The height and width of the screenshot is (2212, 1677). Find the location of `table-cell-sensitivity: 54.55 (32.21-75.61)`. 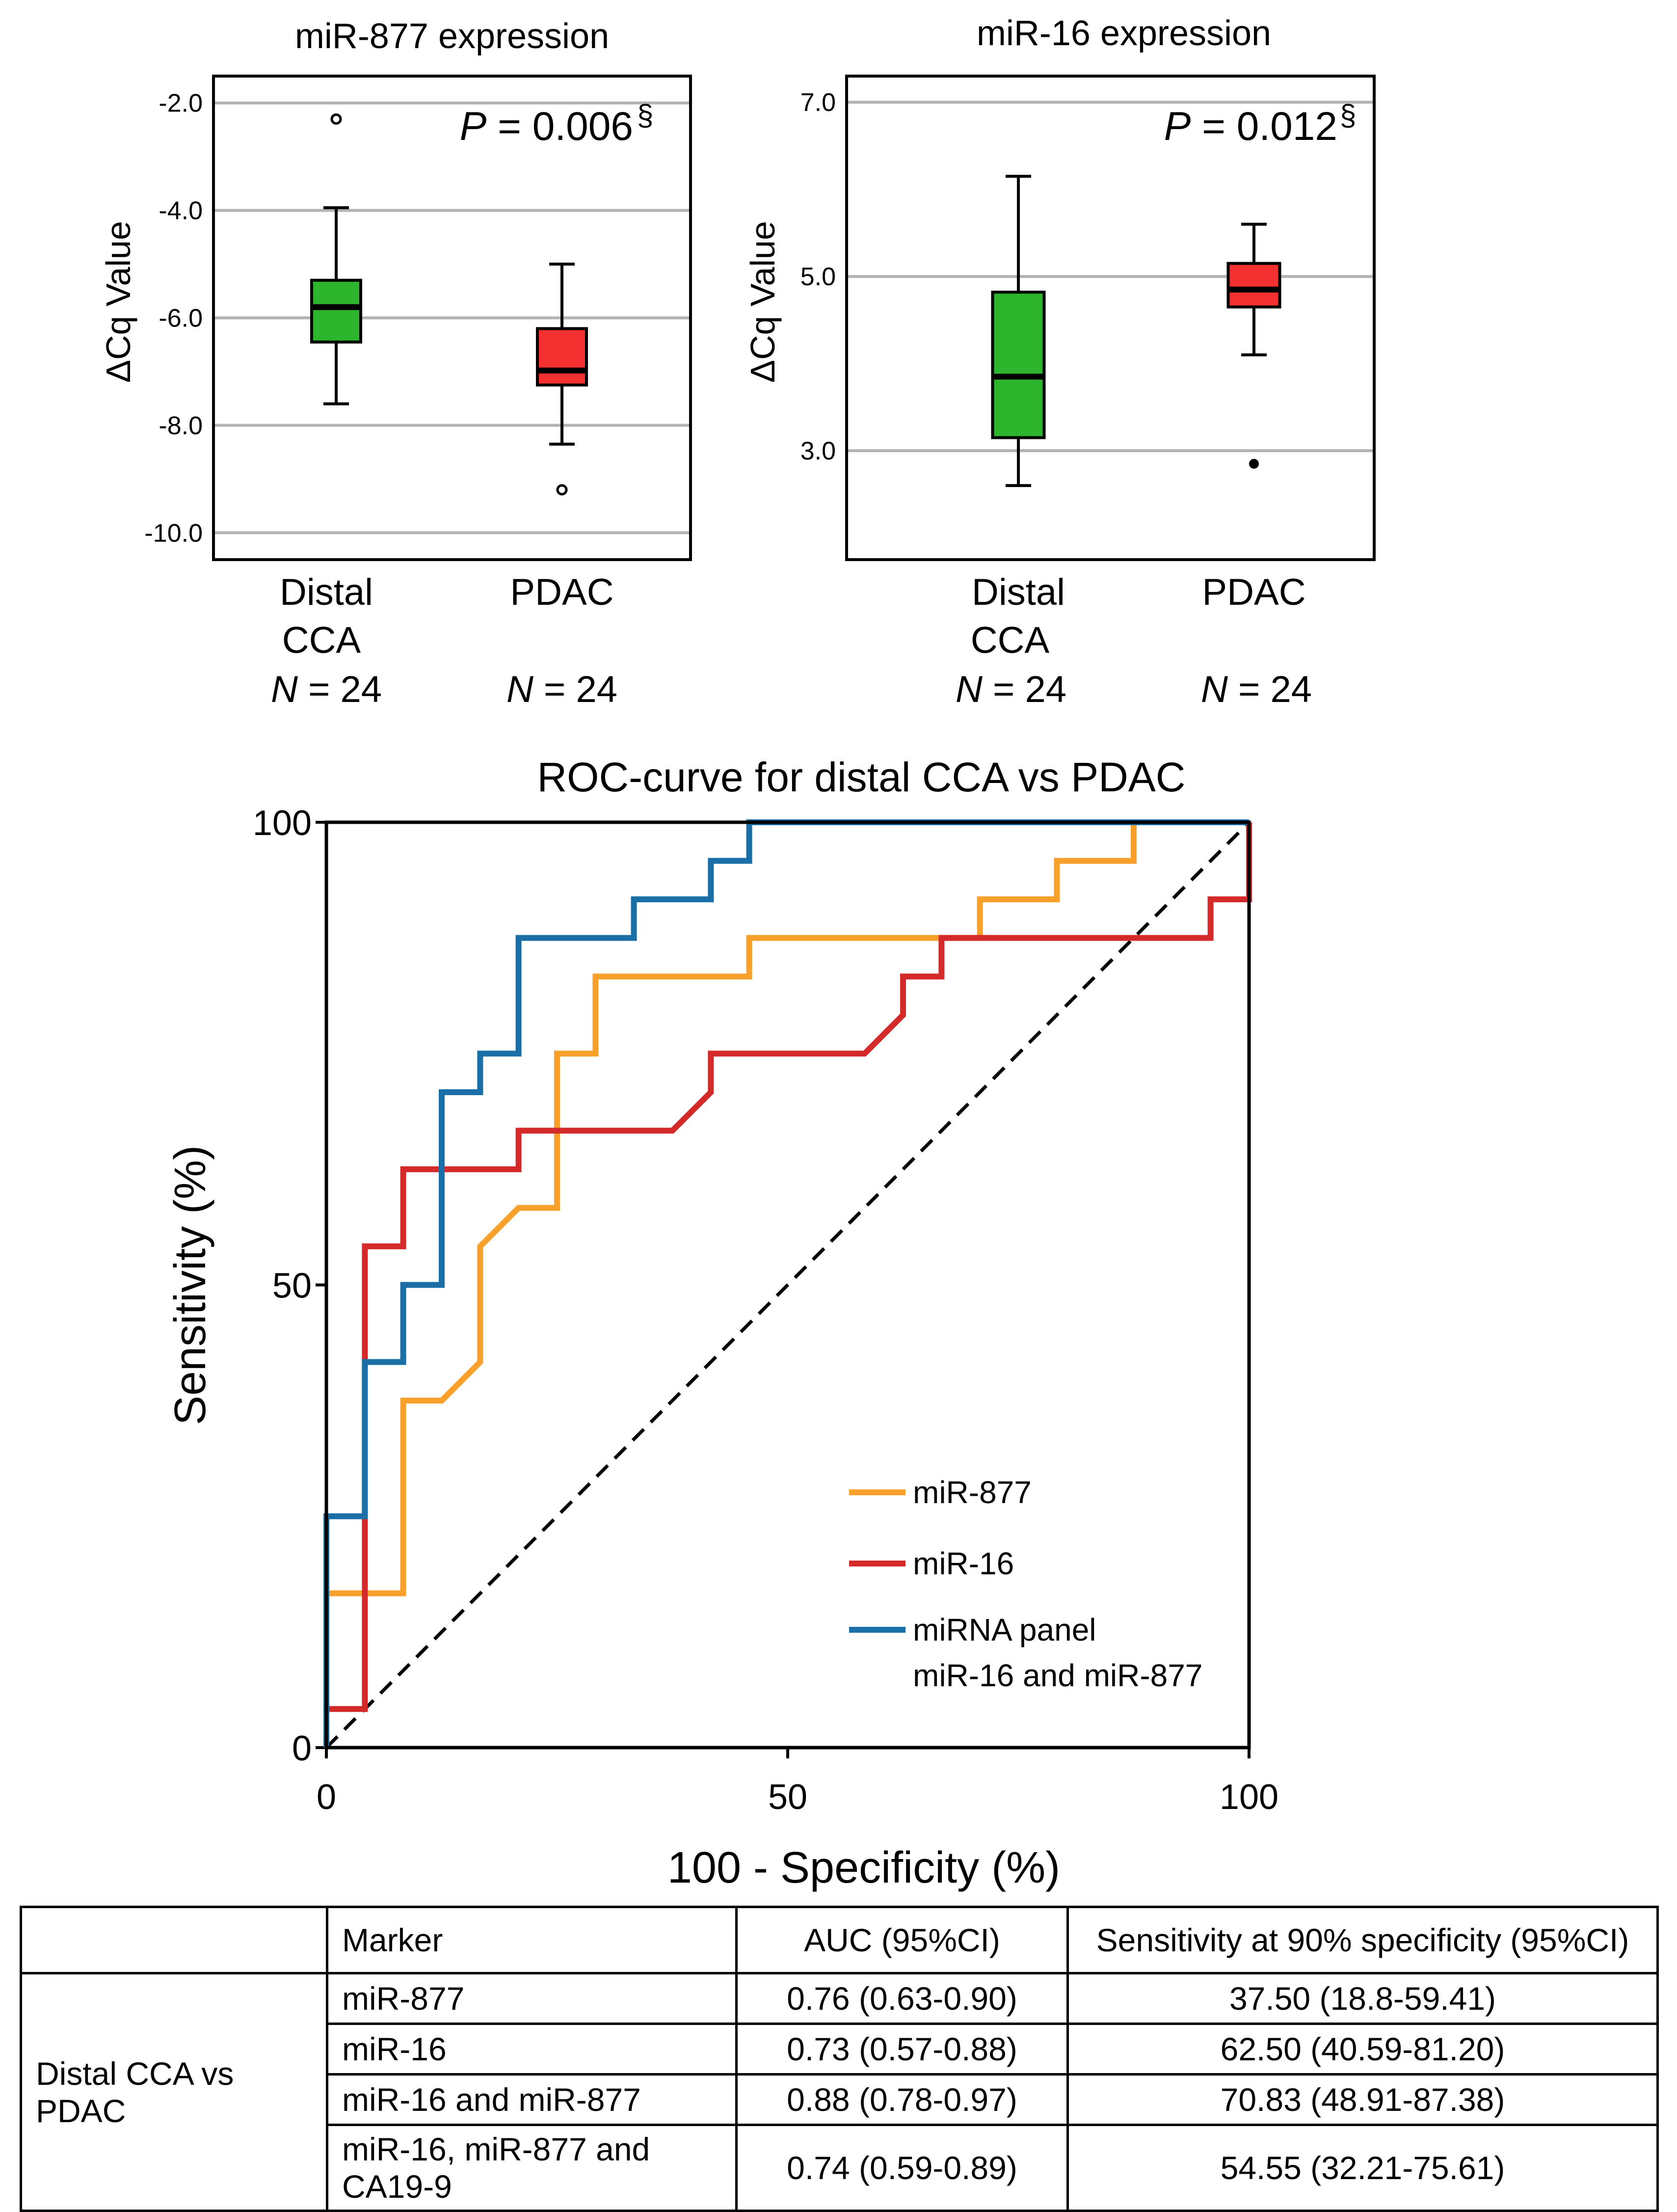

table-cell-sensitivity: 54.55 (32.21-75.61) is located at coordinates (1363, 2168).